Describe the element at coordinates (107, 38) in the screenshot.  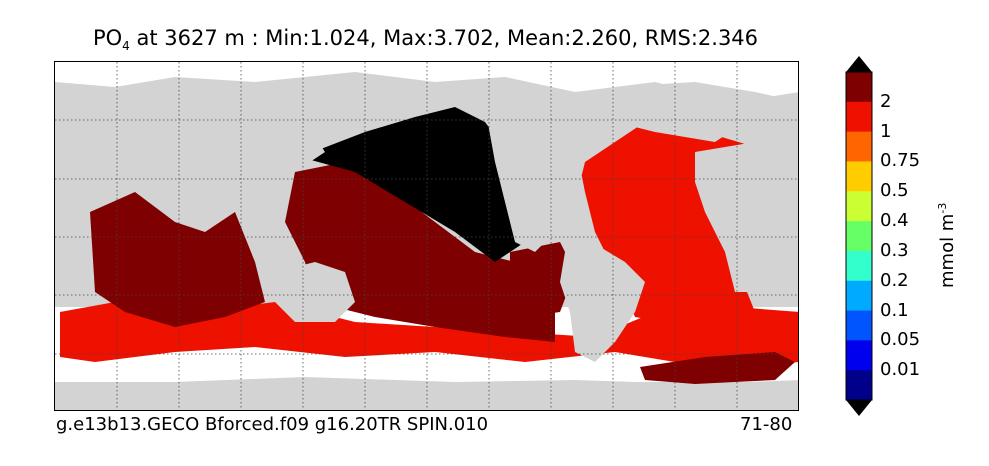
I see `title-variable: PO` at that location.